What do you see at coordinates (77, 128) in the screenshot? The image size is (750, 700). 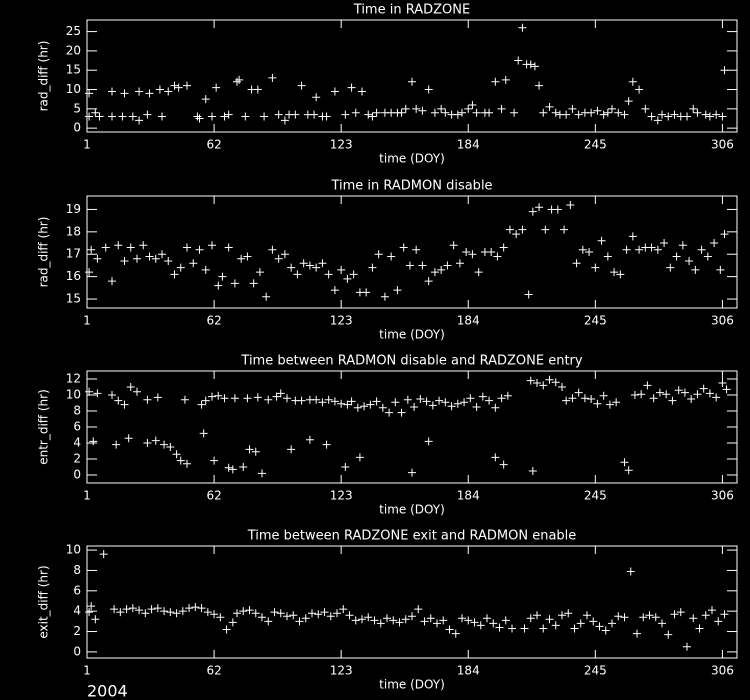 I see `y-tick-label: 0` at bounding box center [77, 128].